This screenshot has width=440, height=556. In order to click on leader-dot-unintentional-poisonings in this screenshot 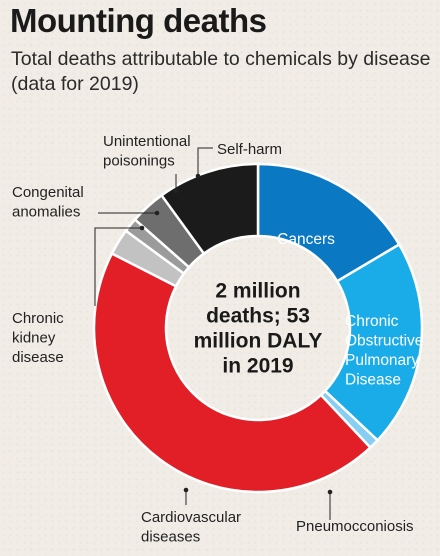, I will do `click(176, 191)`.